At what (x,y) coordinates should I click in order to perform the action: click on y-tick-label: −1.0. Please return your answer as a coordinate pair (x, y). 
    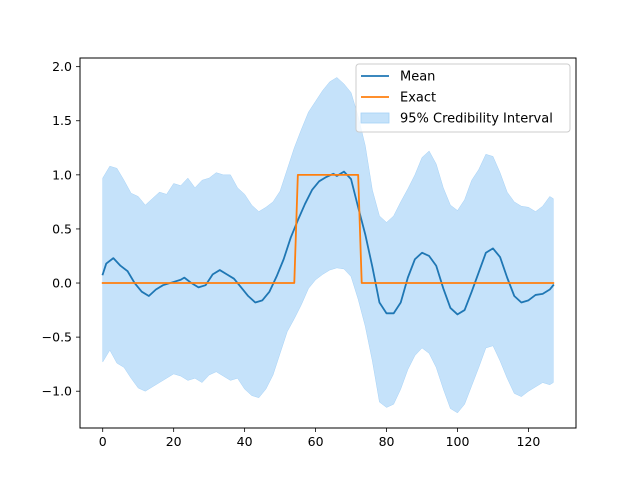
    Looking at the image, I should click on (57, 391).